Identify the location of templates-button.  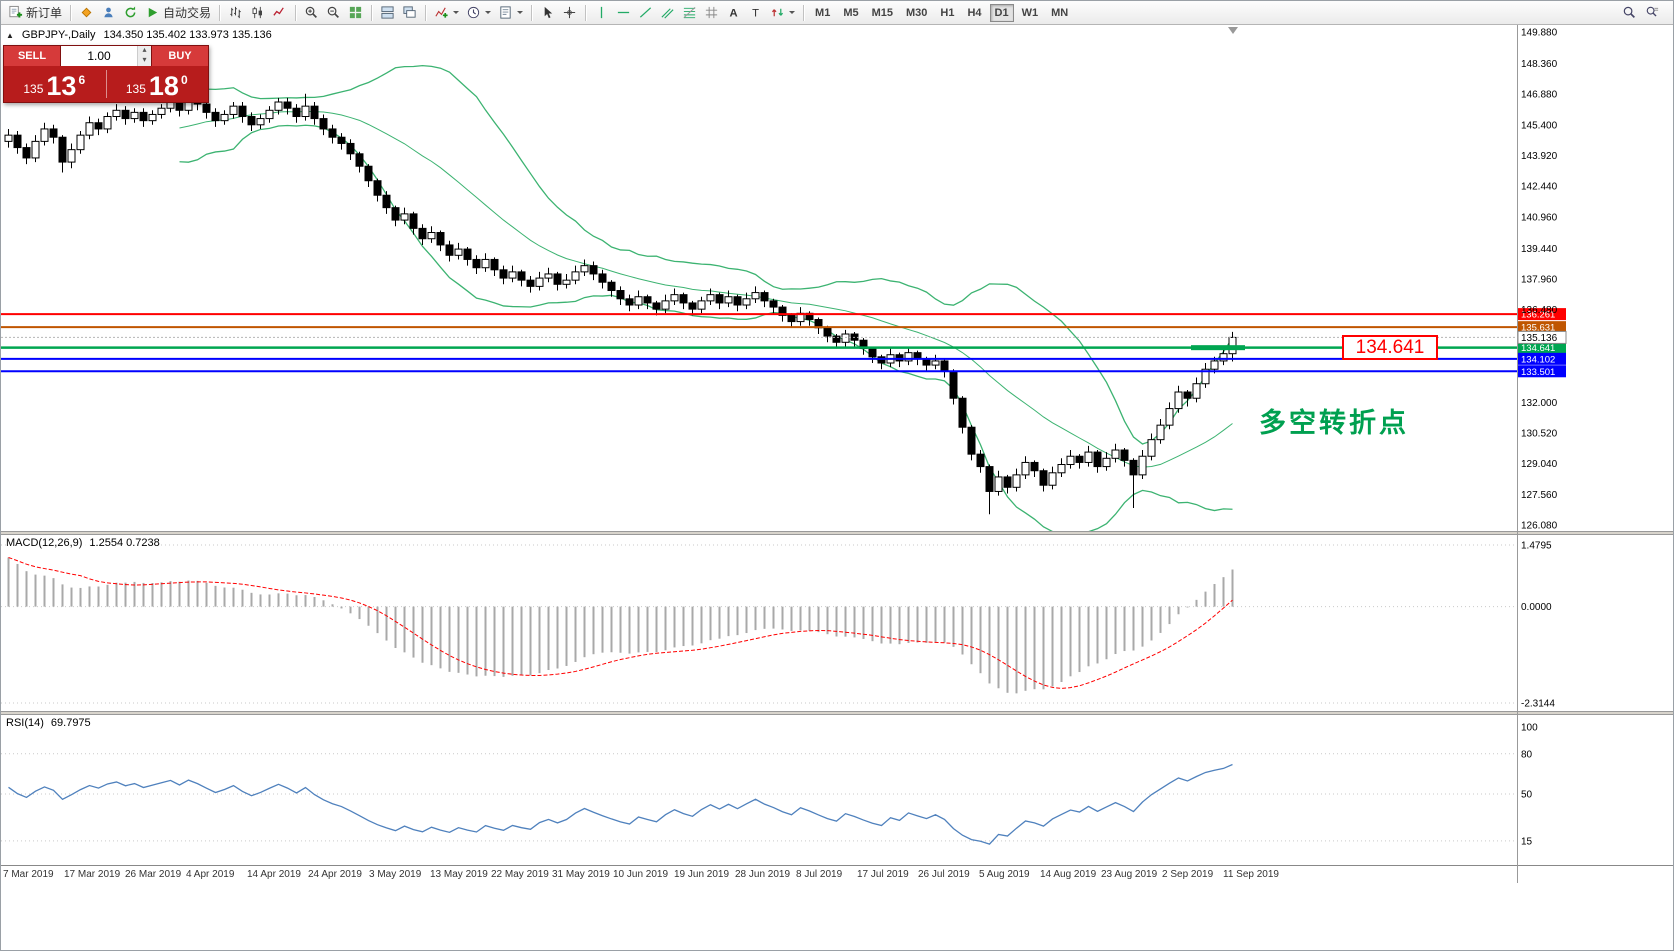
(510, 13).